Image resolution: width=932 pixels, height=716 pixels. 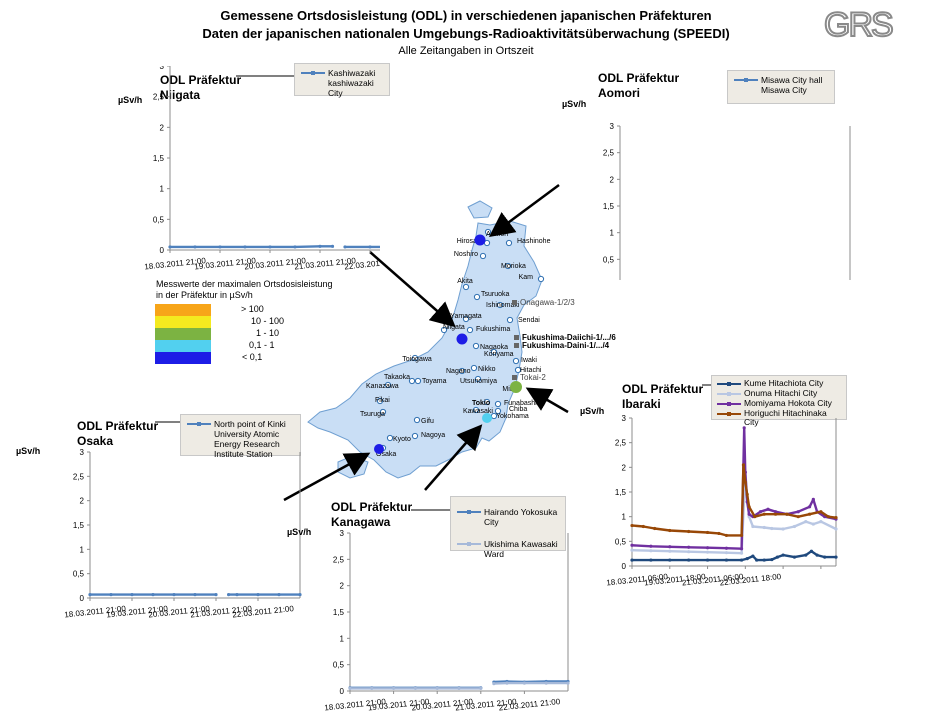 What do you see at coordinates (372, 414) in the screenshot?
I see `city-label: Tsuruga` at bounding box center [372, 414].